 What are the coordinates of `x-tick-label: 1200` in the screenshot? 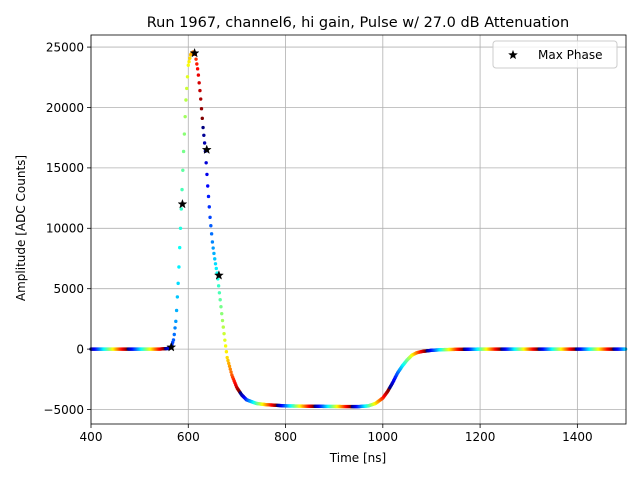 It's located at (480, 437).